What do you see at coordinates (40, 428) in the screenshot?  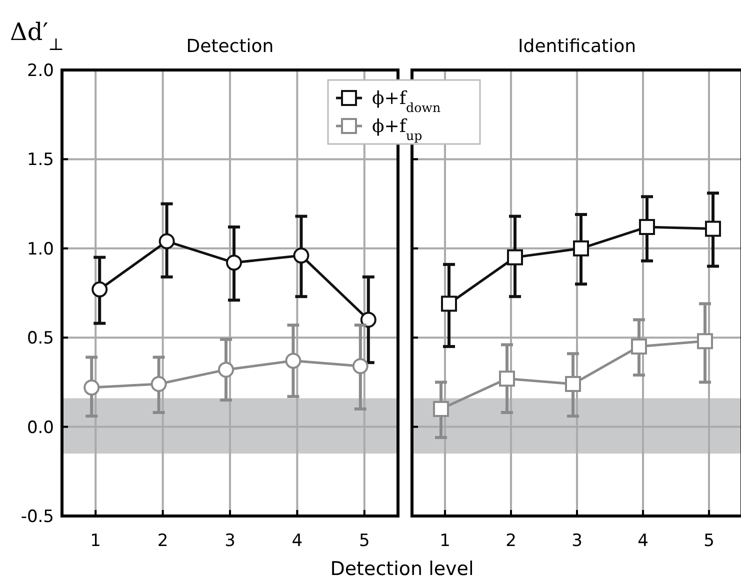 I see `y-tick-label: 0.0` at bounding box center [40, 428].